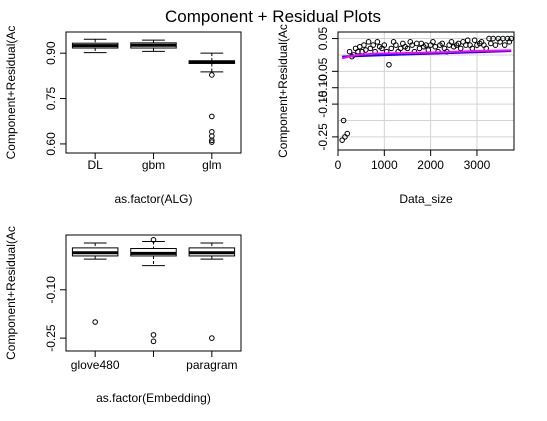 The image size is (547, 421). I want to click on y-tick-label: 0.05, so click(323, 39).